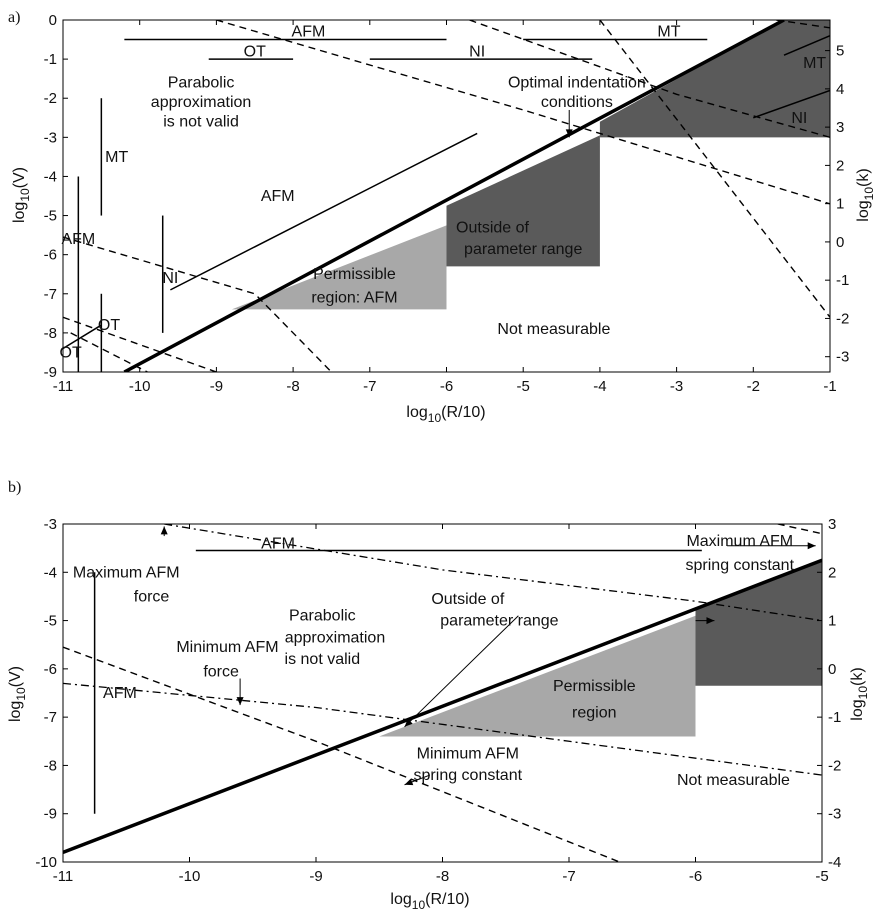  I want to click on panel-a-annotation-5: approximation, so click(201, 102).